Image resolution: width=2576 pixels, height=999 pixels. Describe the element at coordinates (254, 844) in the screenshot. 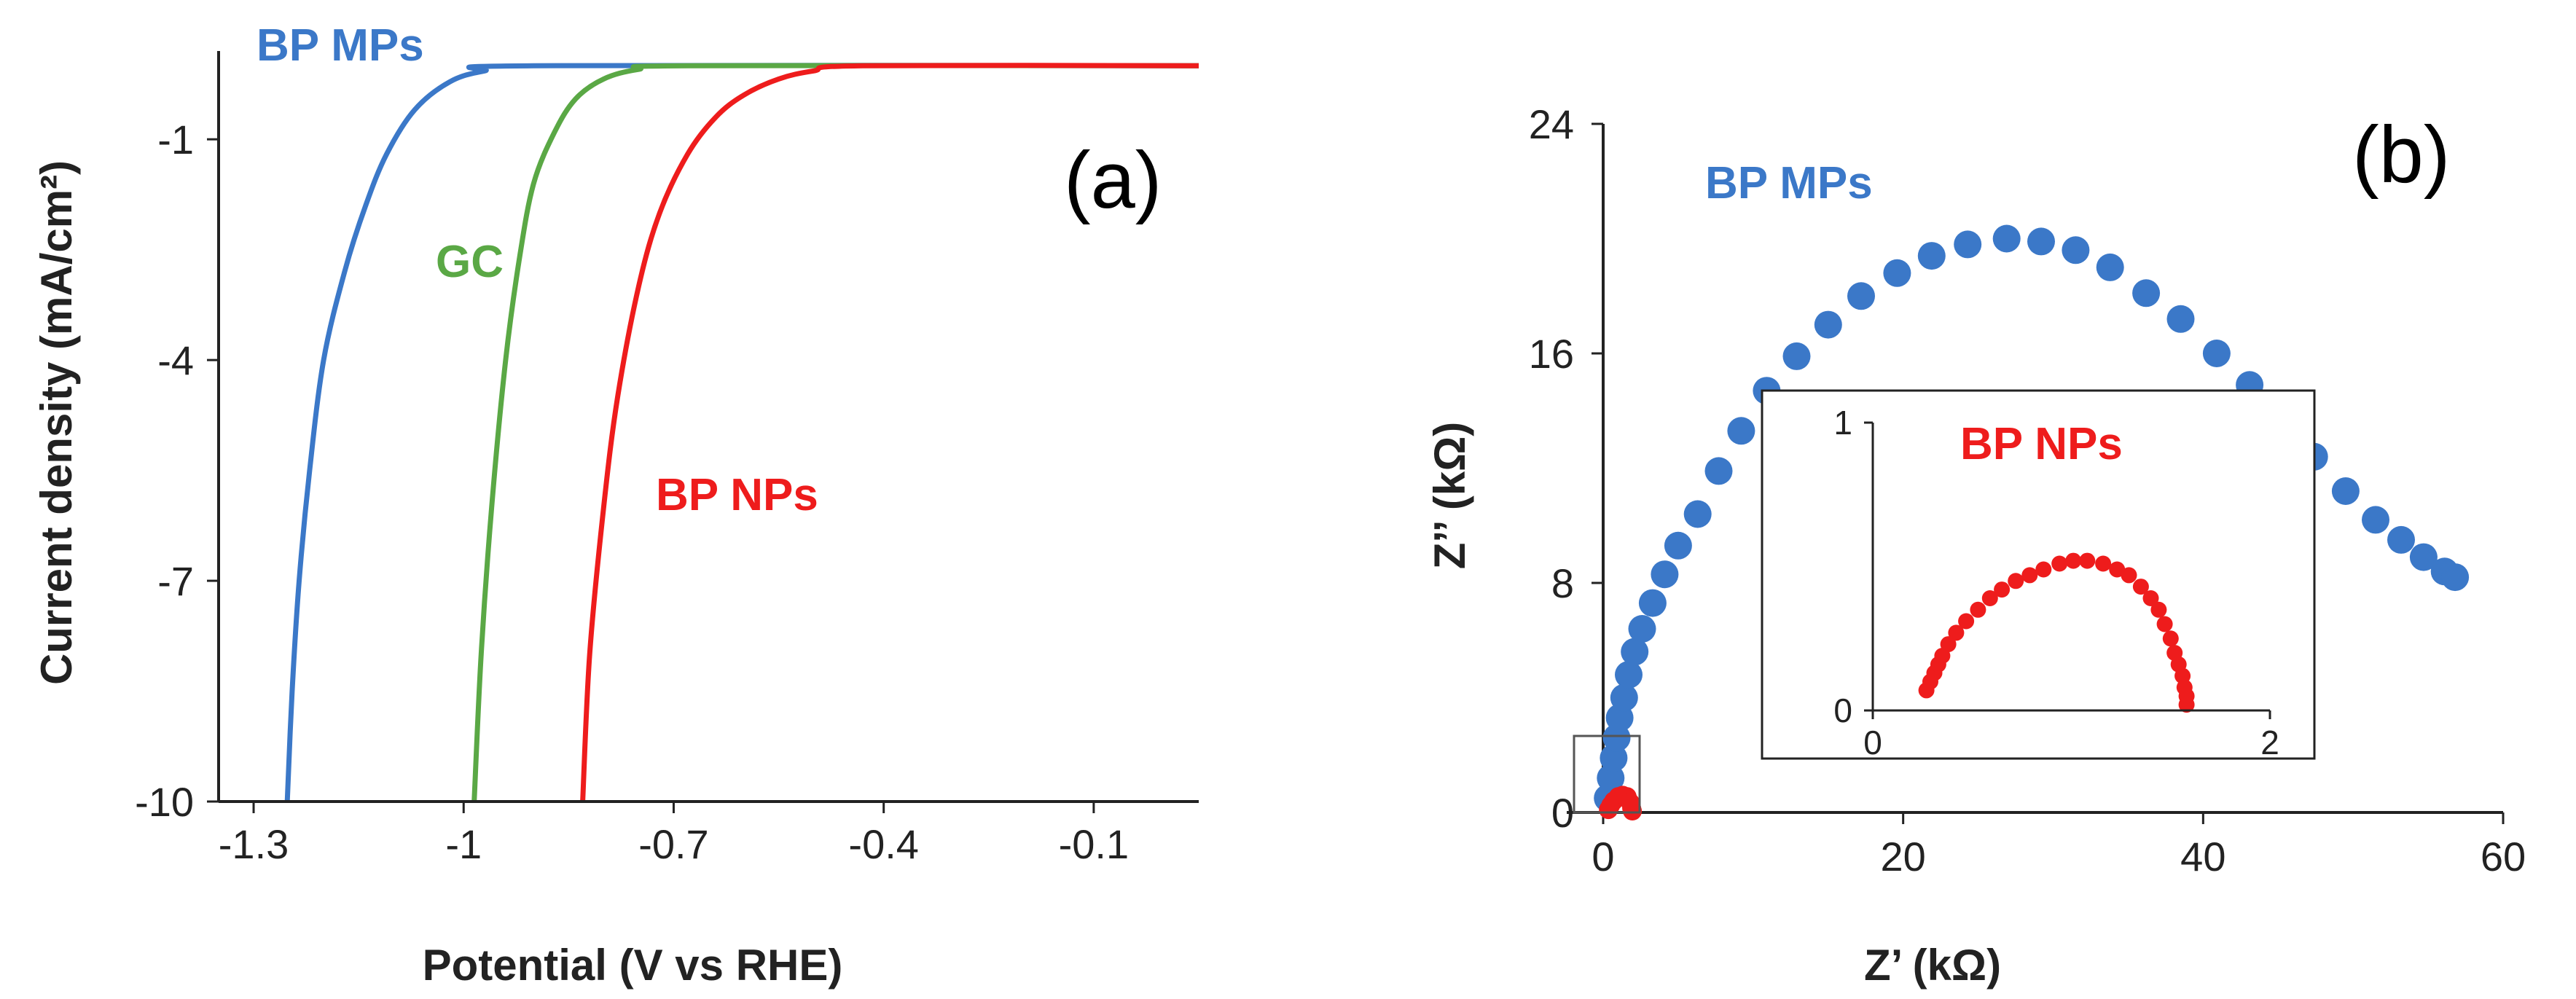

I see `panel-a-x-tick-label: -1.3` at that location.